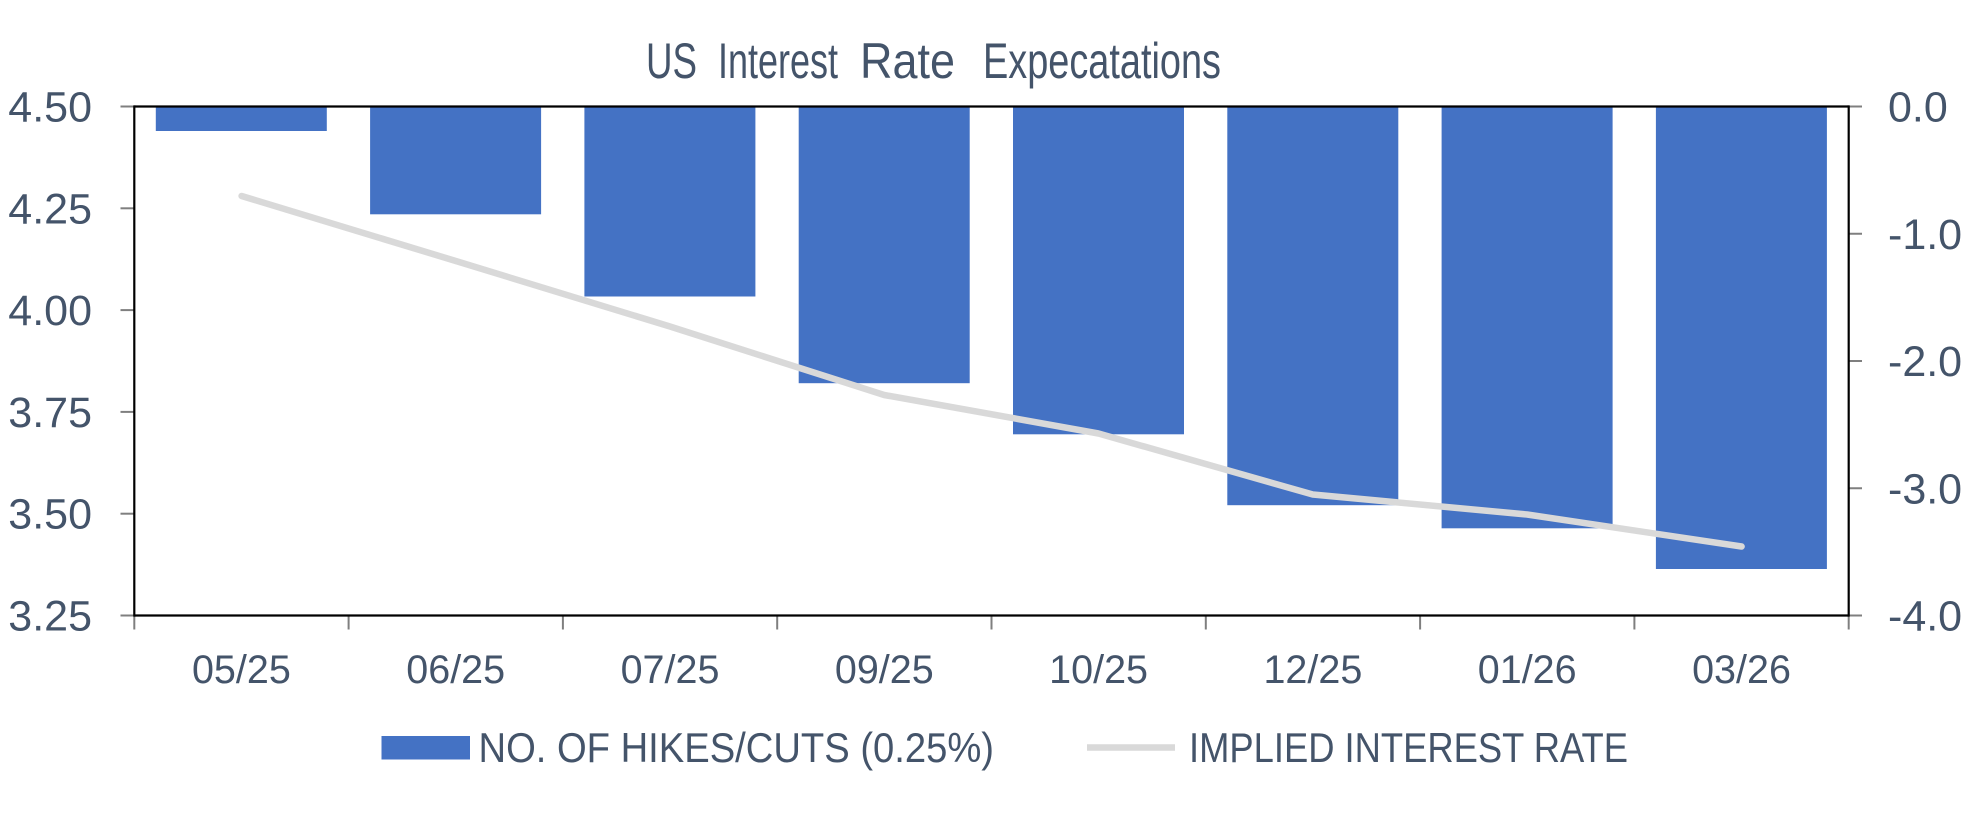  What do you see at coordinates (1925, 235) in the screenshot?
I see `svg-text: -1.0` at bounding box center [1925, 235].